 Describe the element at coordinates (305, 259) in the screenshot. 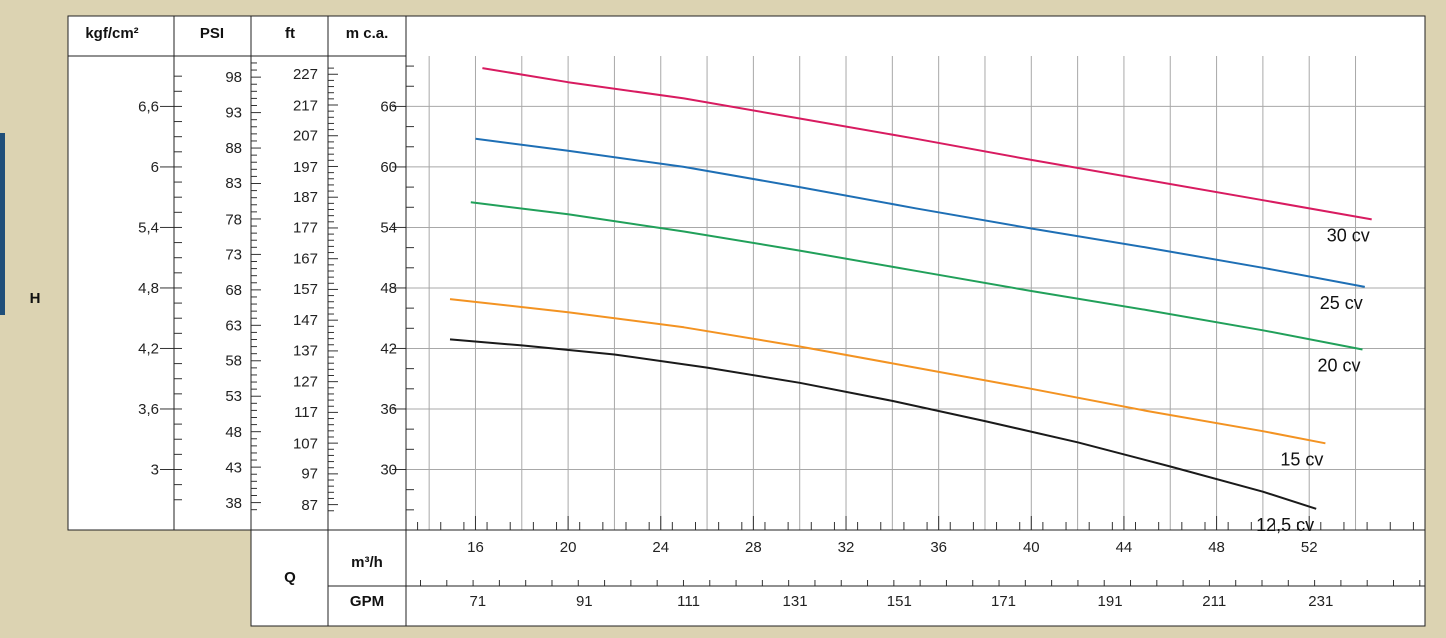

I see `ft-tick-label: 167` at that location.